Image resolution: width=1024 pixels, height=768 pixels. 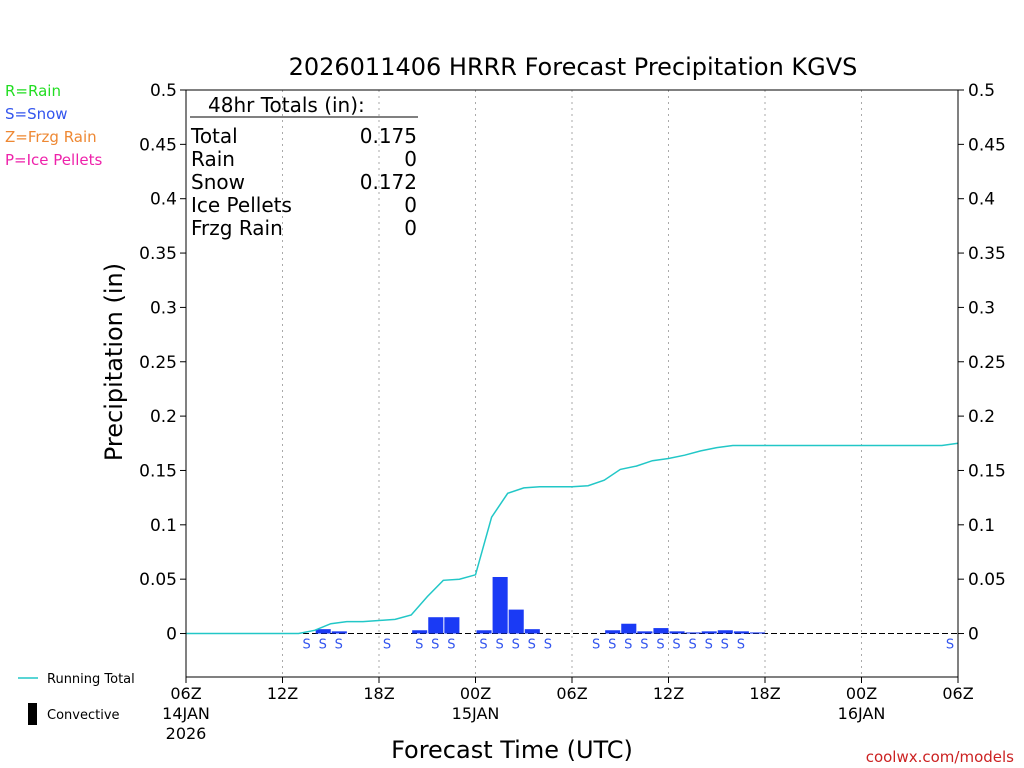 I want to click on totals-row-label: Snow, so click(x=218, y=182).